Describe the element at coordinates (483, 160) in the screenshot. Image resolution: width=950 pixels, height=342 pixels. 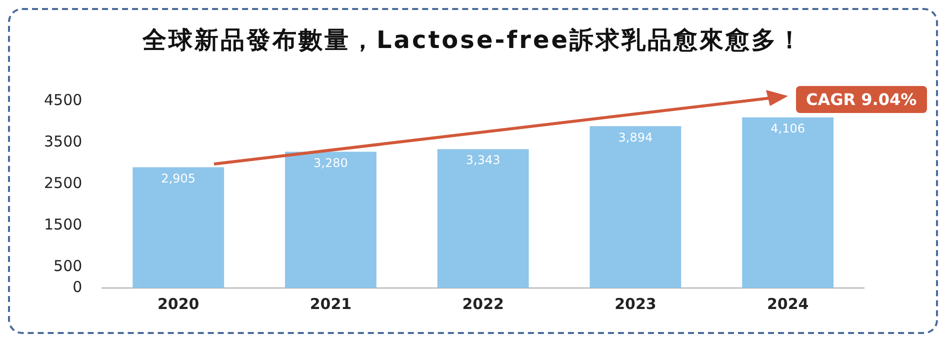
I see `data-label: 3,343` at that location.